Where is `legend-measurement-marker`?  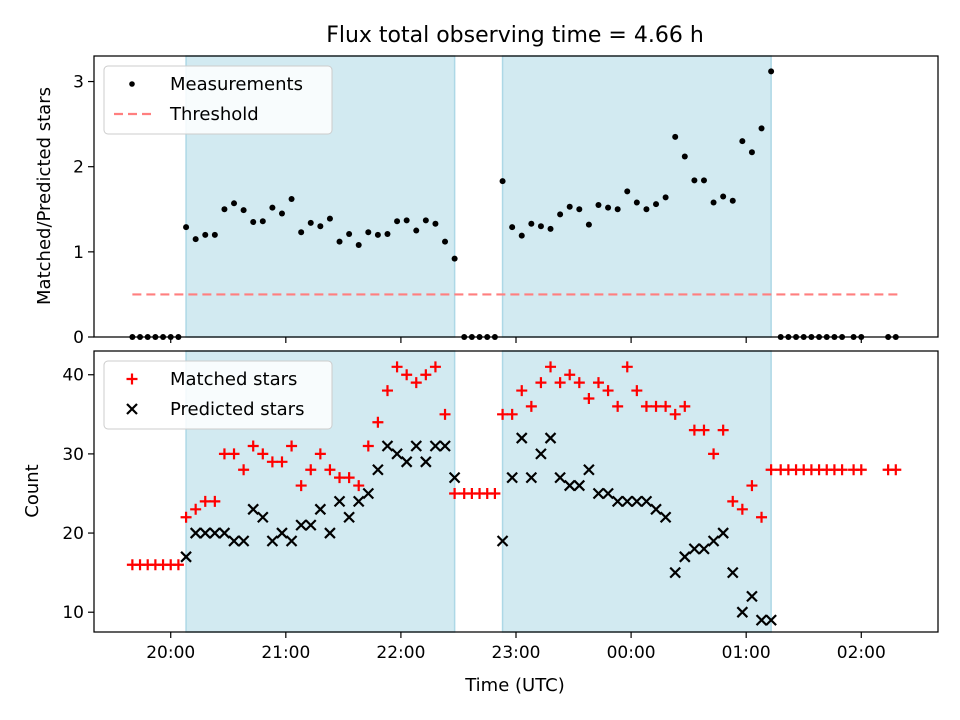
legend-measurement-marker is located at coordinates (132, 84).